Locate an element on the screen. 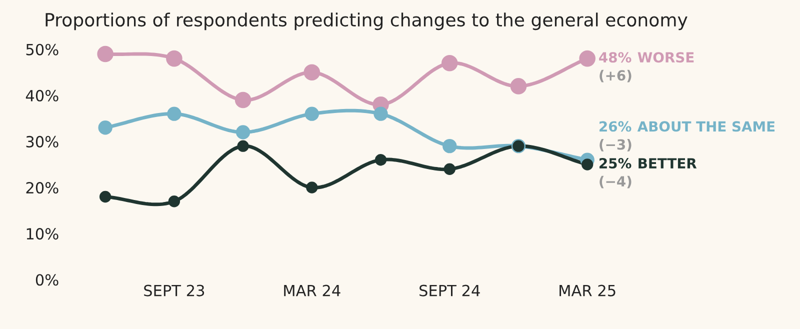 The height and width of the screenshot is (329, 800). data-label: 25% is located at coordinates (616, 163).